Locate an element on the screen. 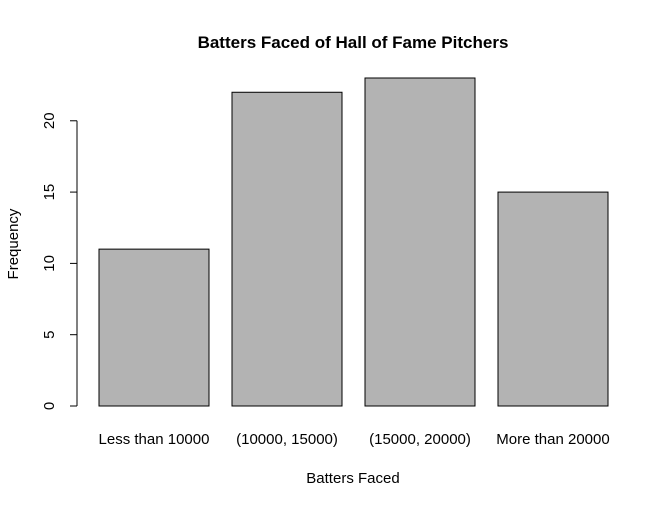 Image resolution: width=668 pixels, height=507 pixels. y-tick-label: 15 is located at coordinates (49, 192).